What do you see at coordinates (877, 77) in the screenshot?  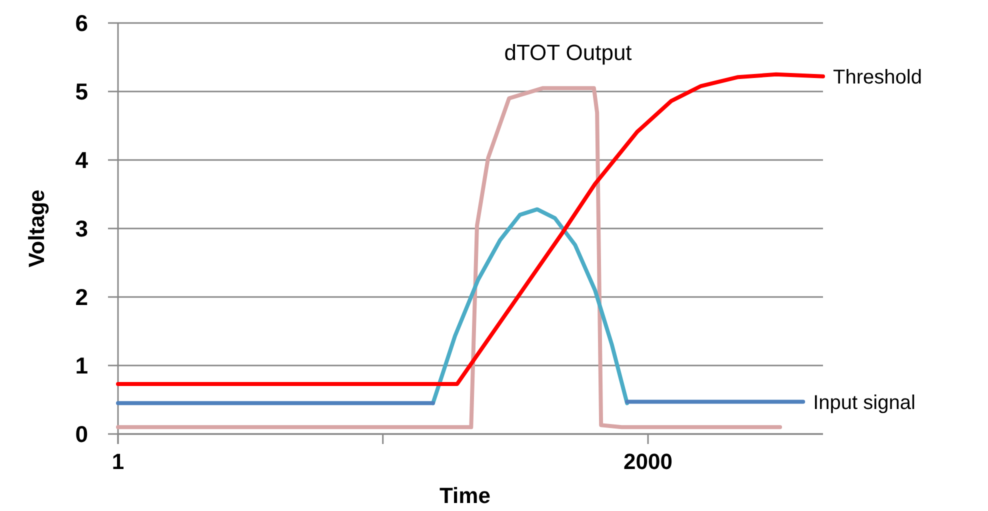 I see `series-label: Threshold` at bounding box center [877, 77].